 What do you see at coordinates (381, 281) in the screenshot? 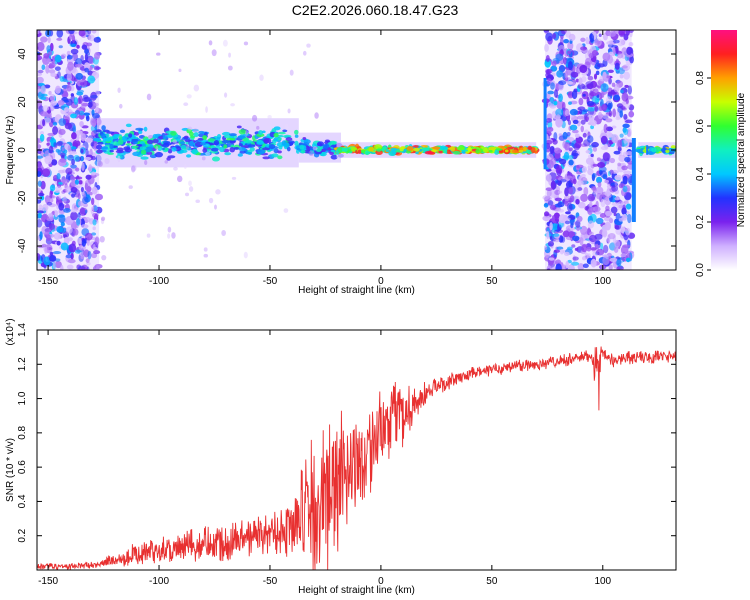
I see `spectrogram-x-label: 0` at bounding box center [381, 281].